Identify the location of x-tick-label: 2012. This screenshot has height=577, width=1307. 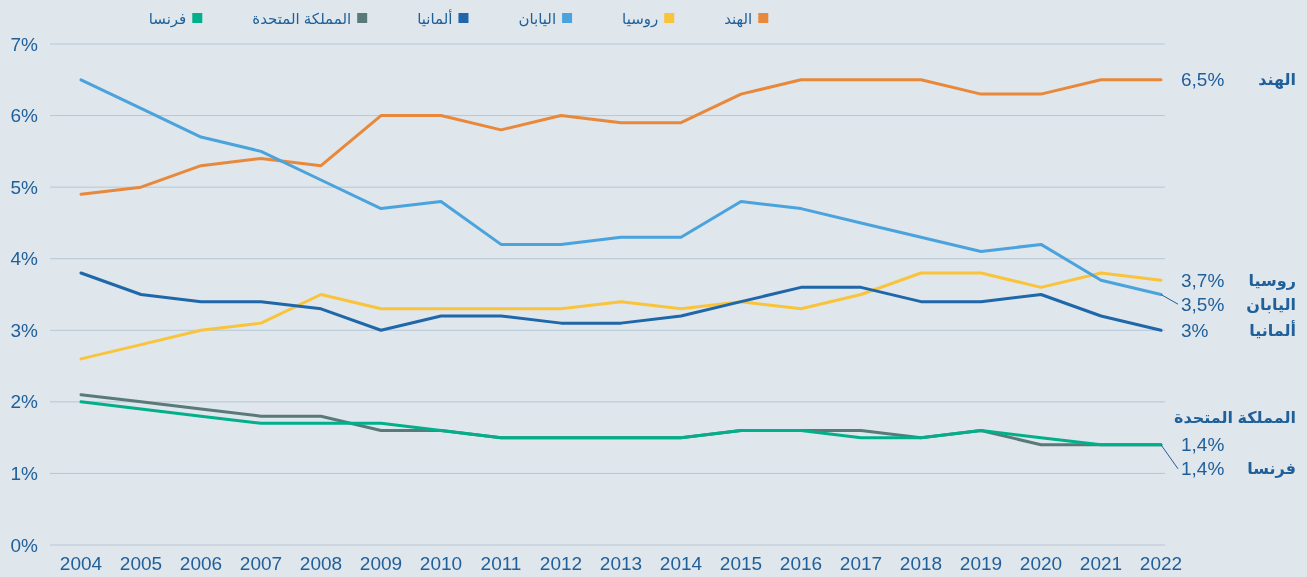
(561, 563).